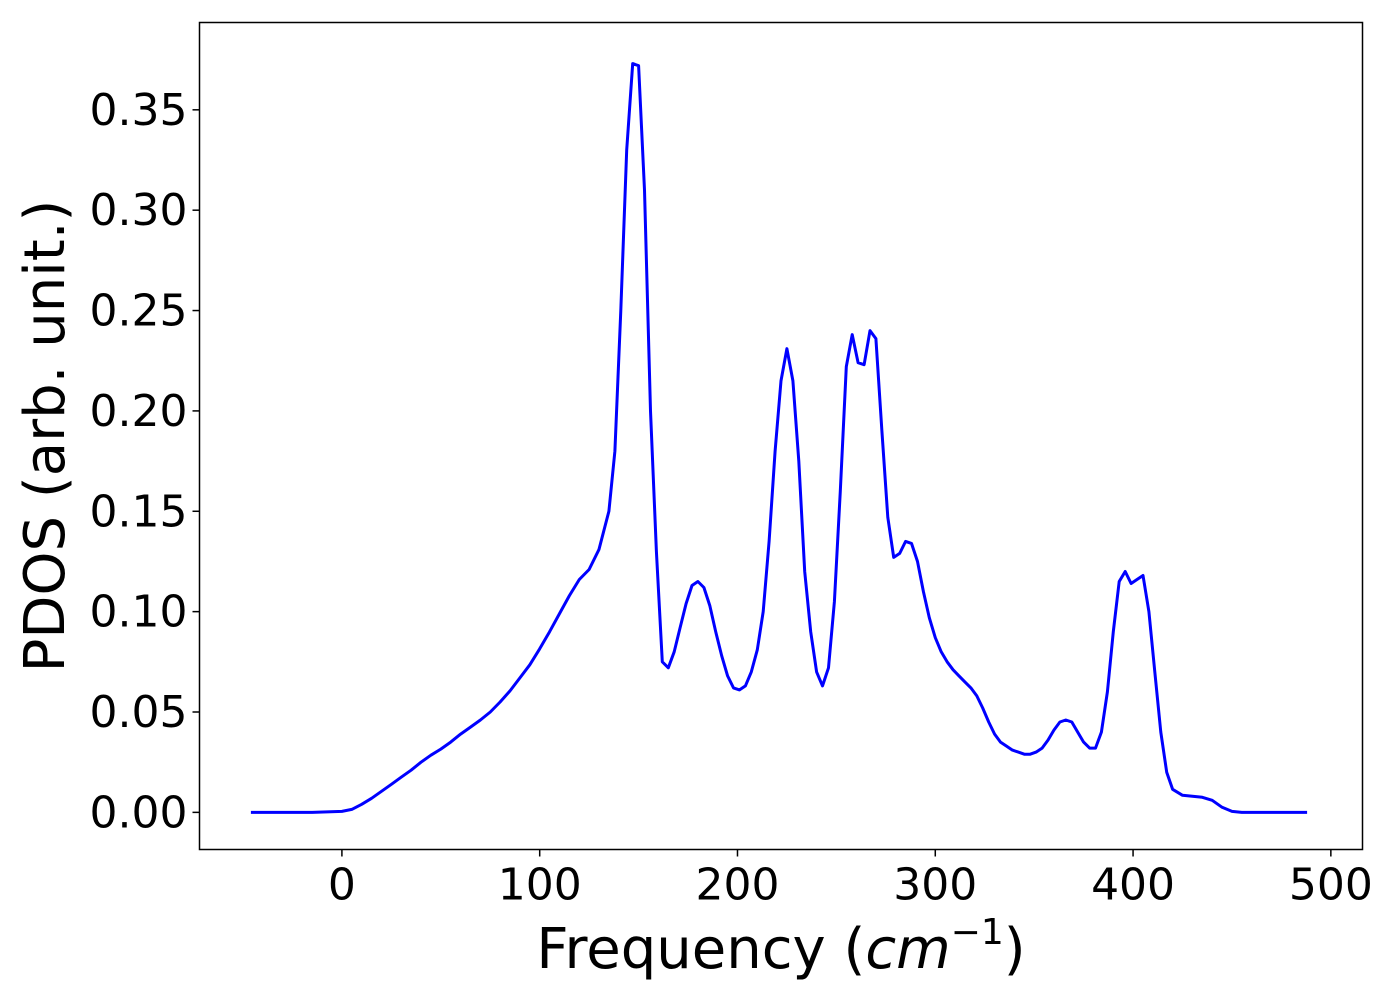 This screenshot has width=1400, height=1000. I want to click on x-tick-label: 200, so click(737, 885).